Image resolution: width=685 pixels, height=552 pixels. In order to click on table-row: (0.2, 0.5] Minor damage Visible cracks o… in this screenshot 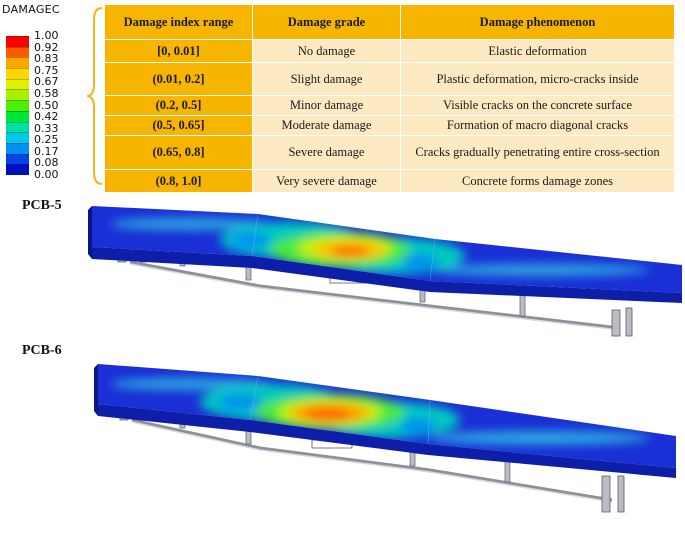, I will do `click(389, 105)`.